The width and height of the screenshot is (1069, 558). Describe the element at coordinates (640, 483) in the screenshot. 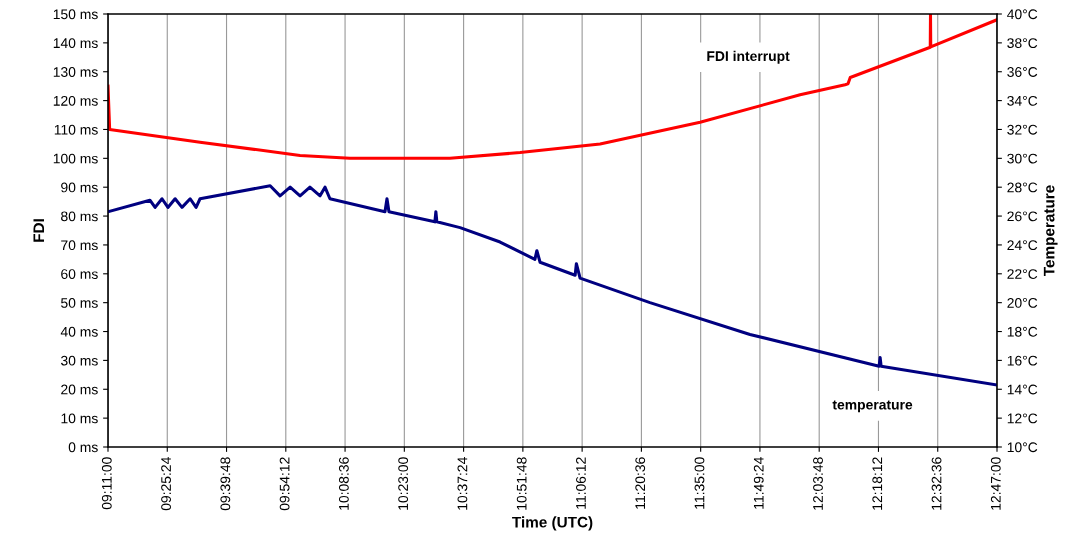

I see `x-tick-label: 11:20:36` at that location.